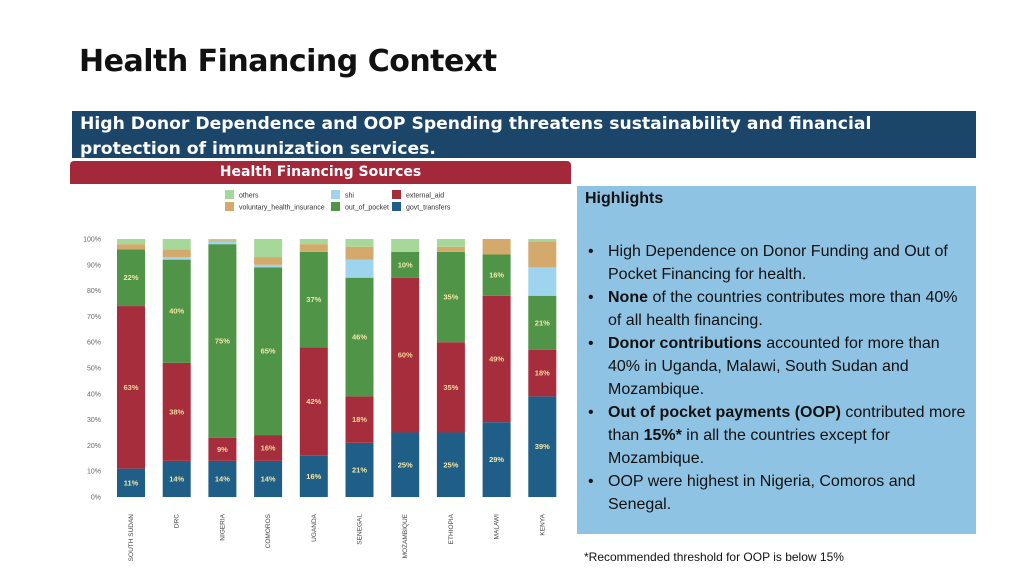 The height and width of the screenshot is (576, 1024). What do you see at coordinates (222, 526) in the screenshot?
I see `x-tick-label: NIGERIA` at bounding box center [222, 526].